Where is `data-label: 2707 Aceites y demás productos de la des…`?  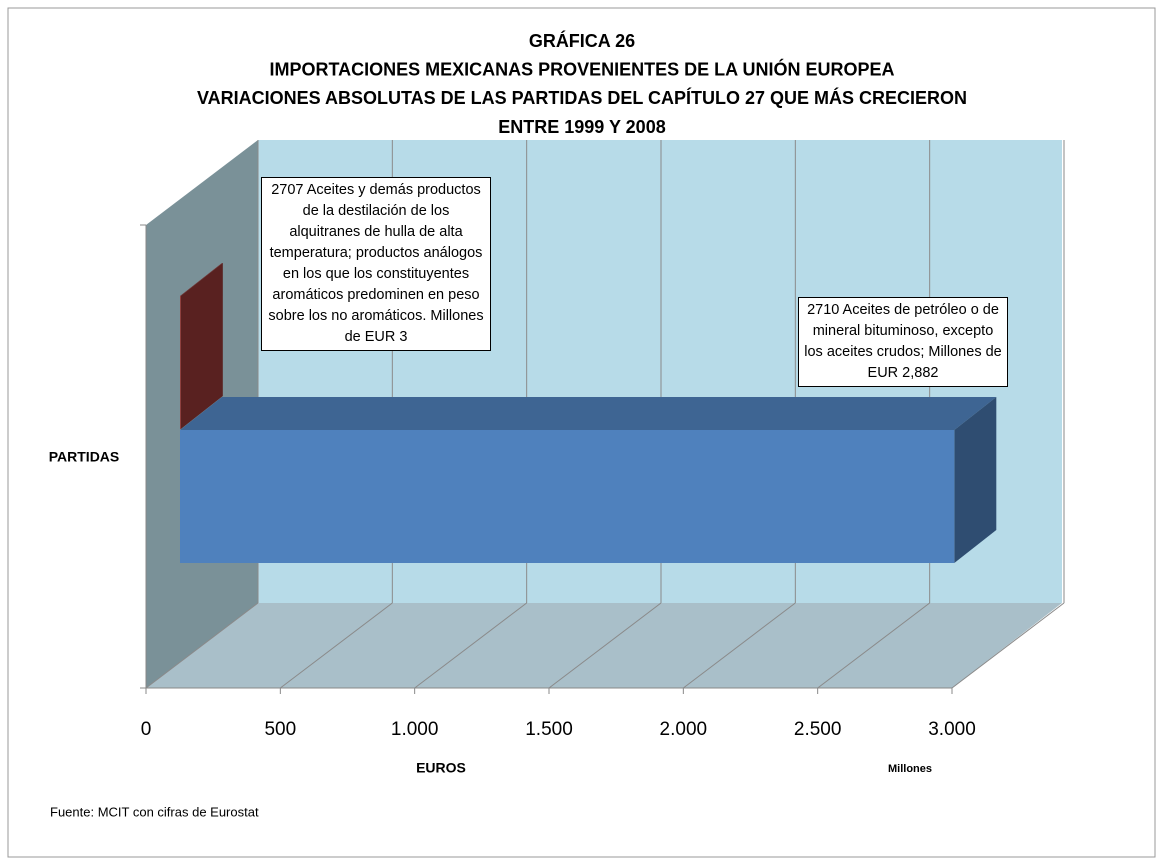 data-label: 2707 Aceites y demás productos de la des… is located at coordinates (376, 264).